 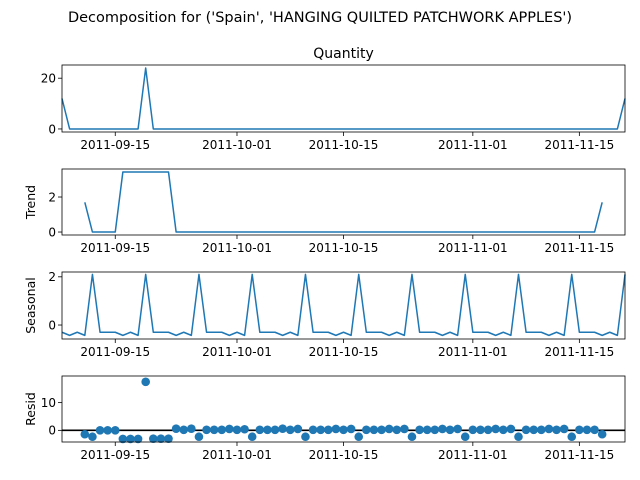 I want to click on panel-title: Quantity, so click(x=343, y=54).